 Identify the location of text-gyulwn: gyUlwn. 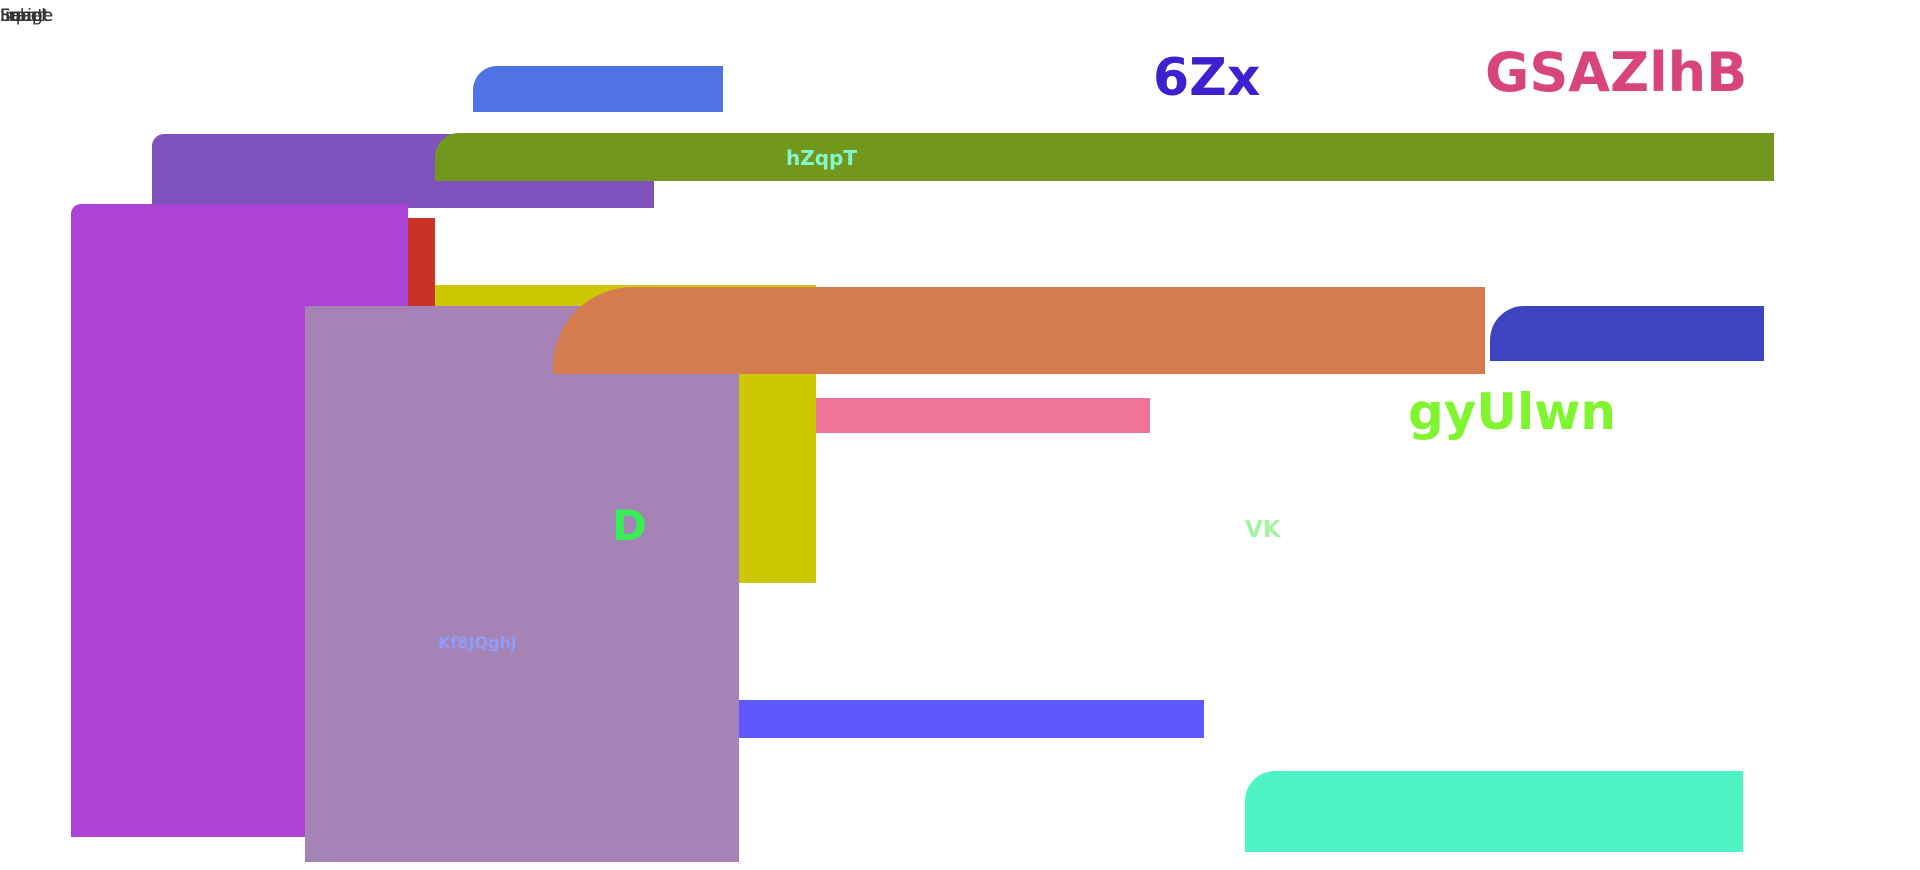
(1512, 412).